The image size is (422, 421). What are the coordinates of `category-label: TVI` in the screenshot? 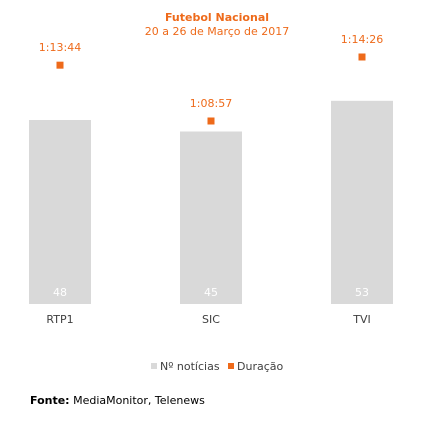 It's located at (361, 319).